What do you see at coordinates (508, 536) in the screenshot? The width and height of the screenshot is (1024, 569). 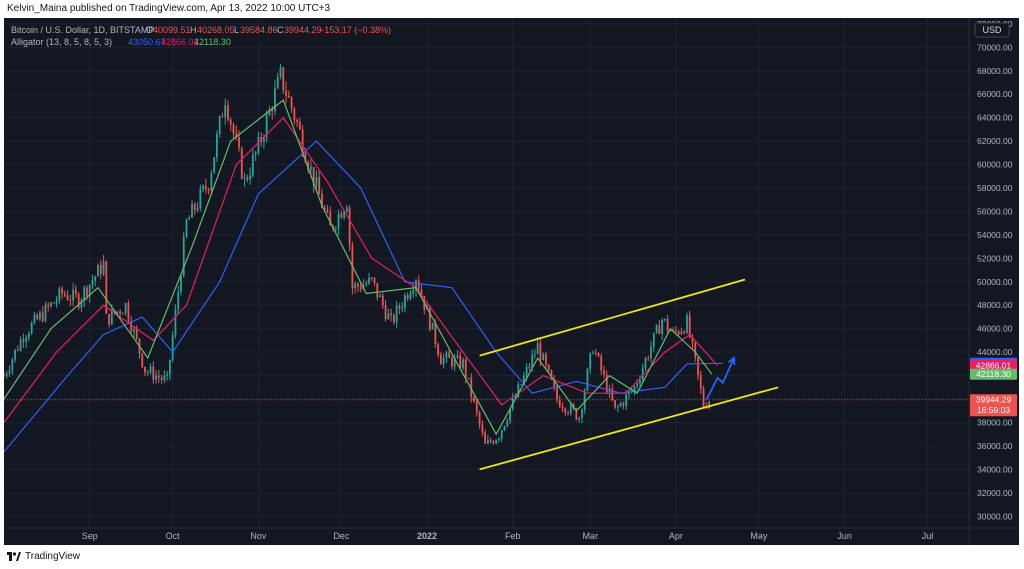 I see `time-axis: Sep Oct Nov Dec 2022 Feb Mar Apr May Jun Jul` at bounding box center [508, 536].